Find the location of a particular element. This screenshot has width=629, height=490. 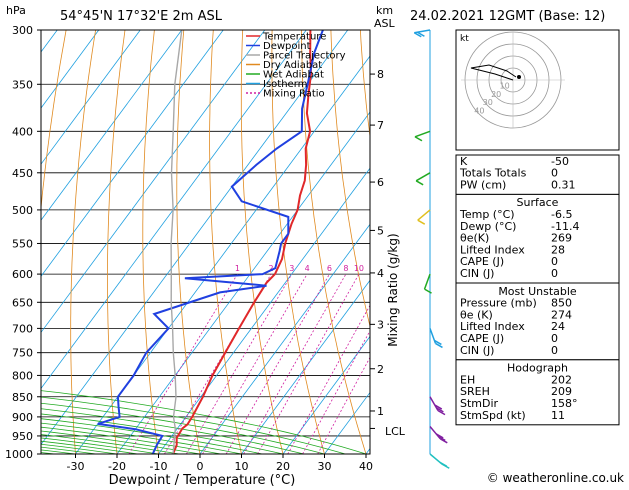

height-tick-label: 5 is located at coordinates (380, 230).